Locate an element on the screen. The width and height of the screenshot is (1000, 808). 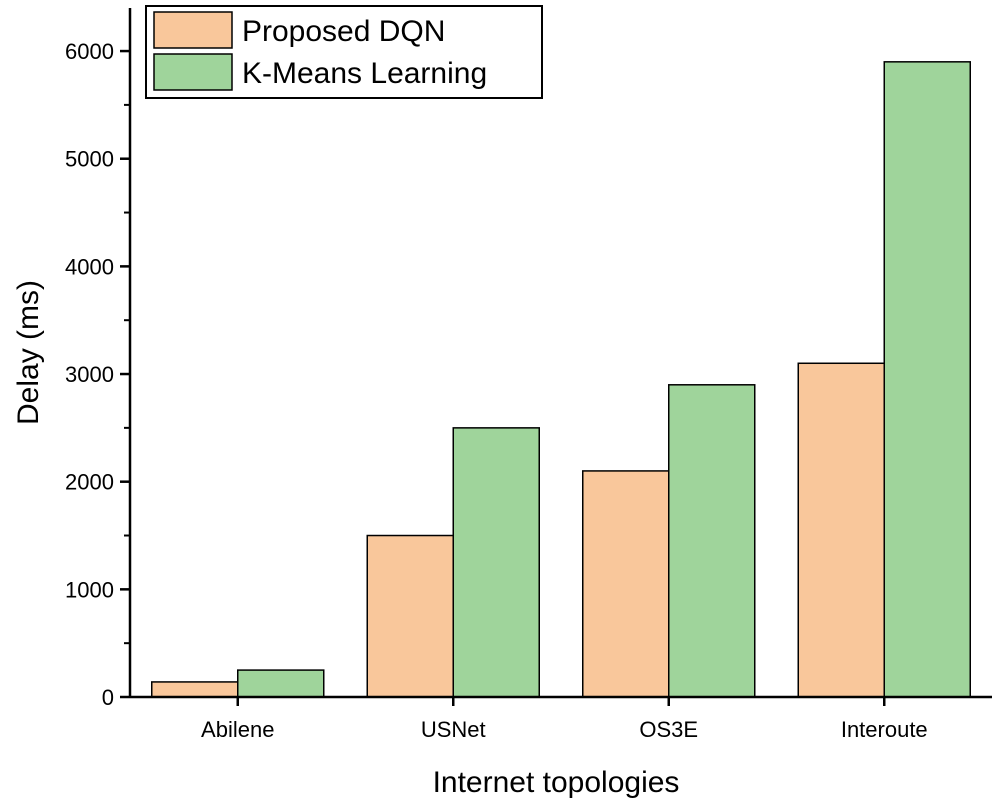
bar-k-means-learning-usnet is located at coordinates (496, 562).